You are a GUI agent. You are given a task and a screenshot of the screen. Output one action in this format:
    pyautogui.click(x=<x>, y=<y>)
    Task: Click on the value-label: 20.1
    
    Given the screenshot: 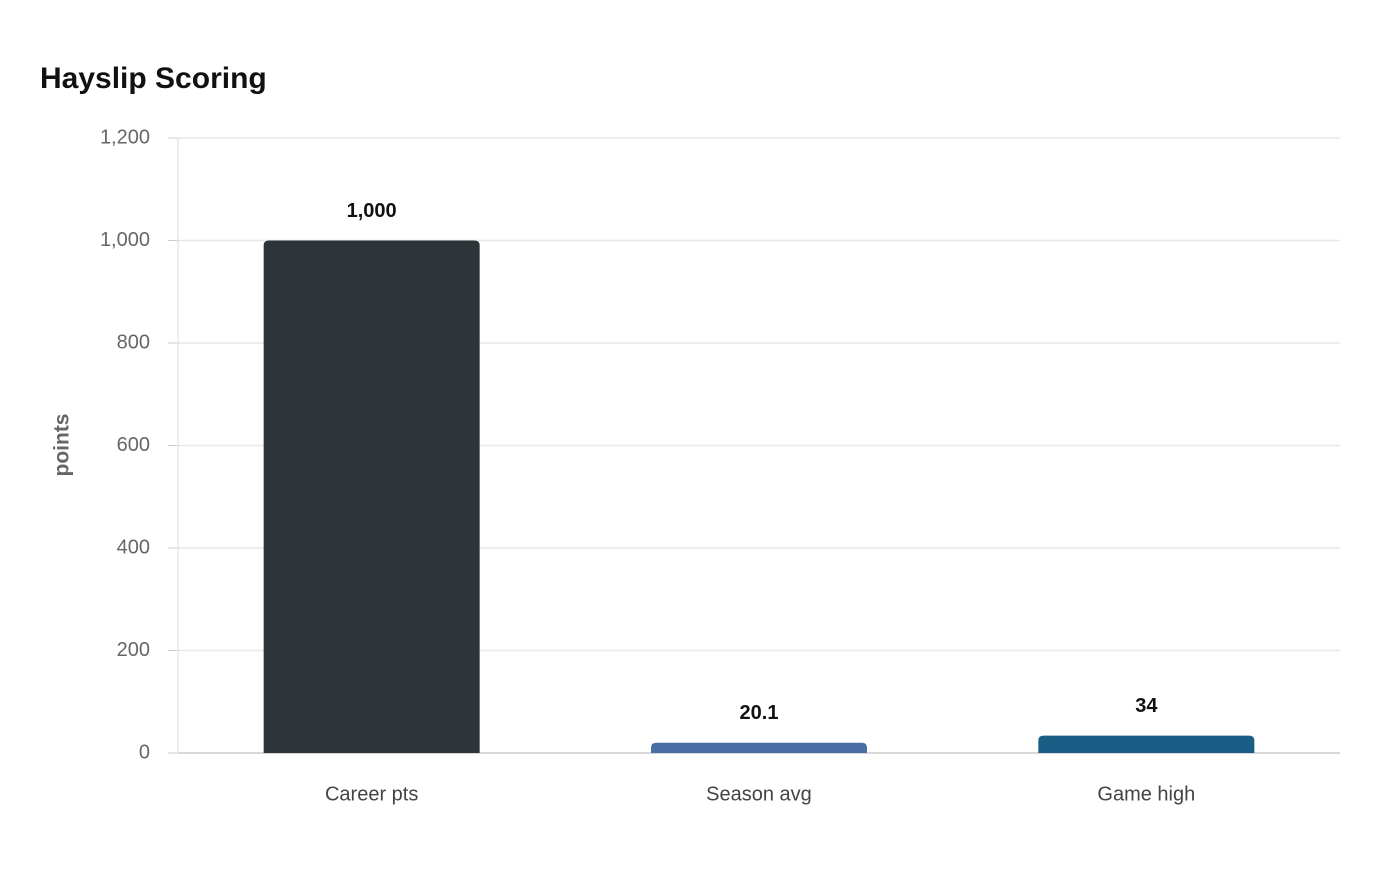 What is the action you would take?
    pyautogui.click(x=759, y=713)
    